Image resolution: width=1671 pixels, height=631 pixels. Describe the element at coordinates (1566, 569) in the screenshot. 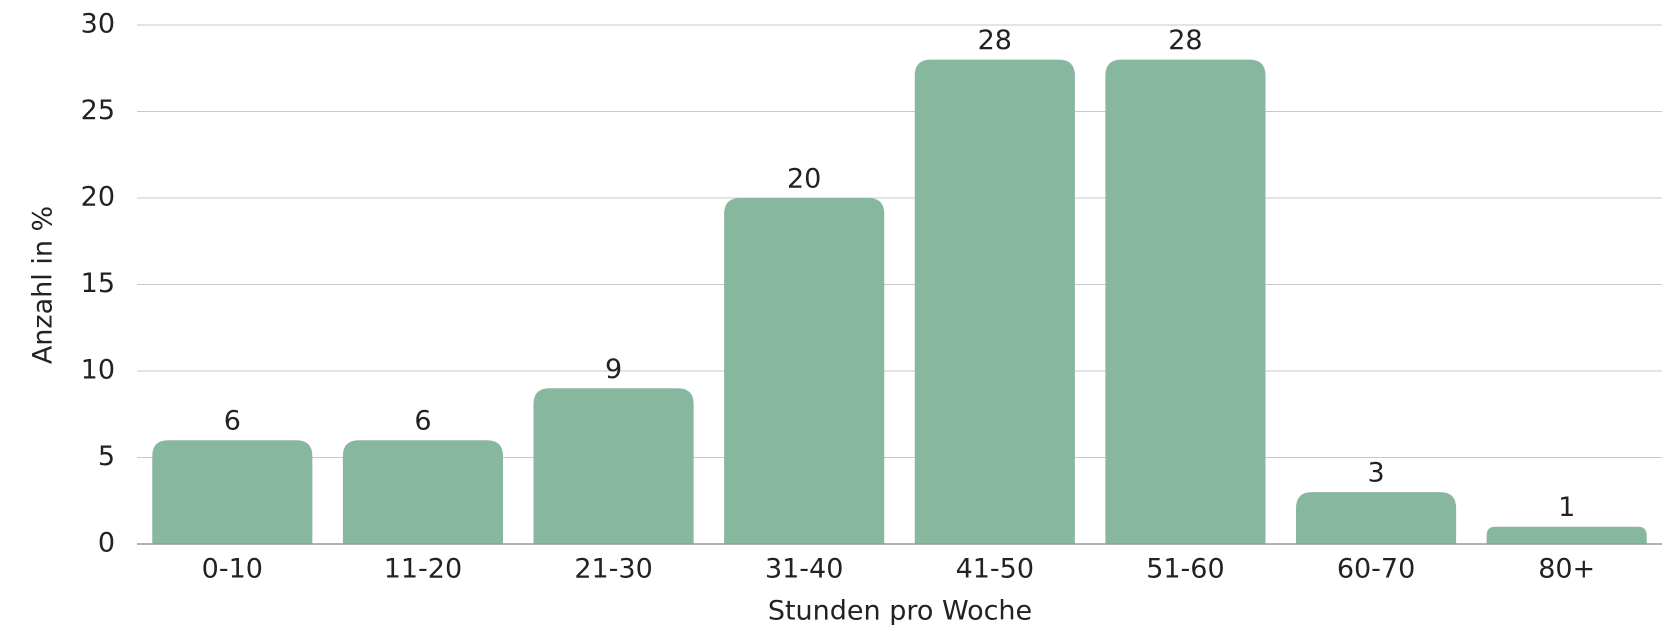

I see `x-tick-label: 80+` at that location.